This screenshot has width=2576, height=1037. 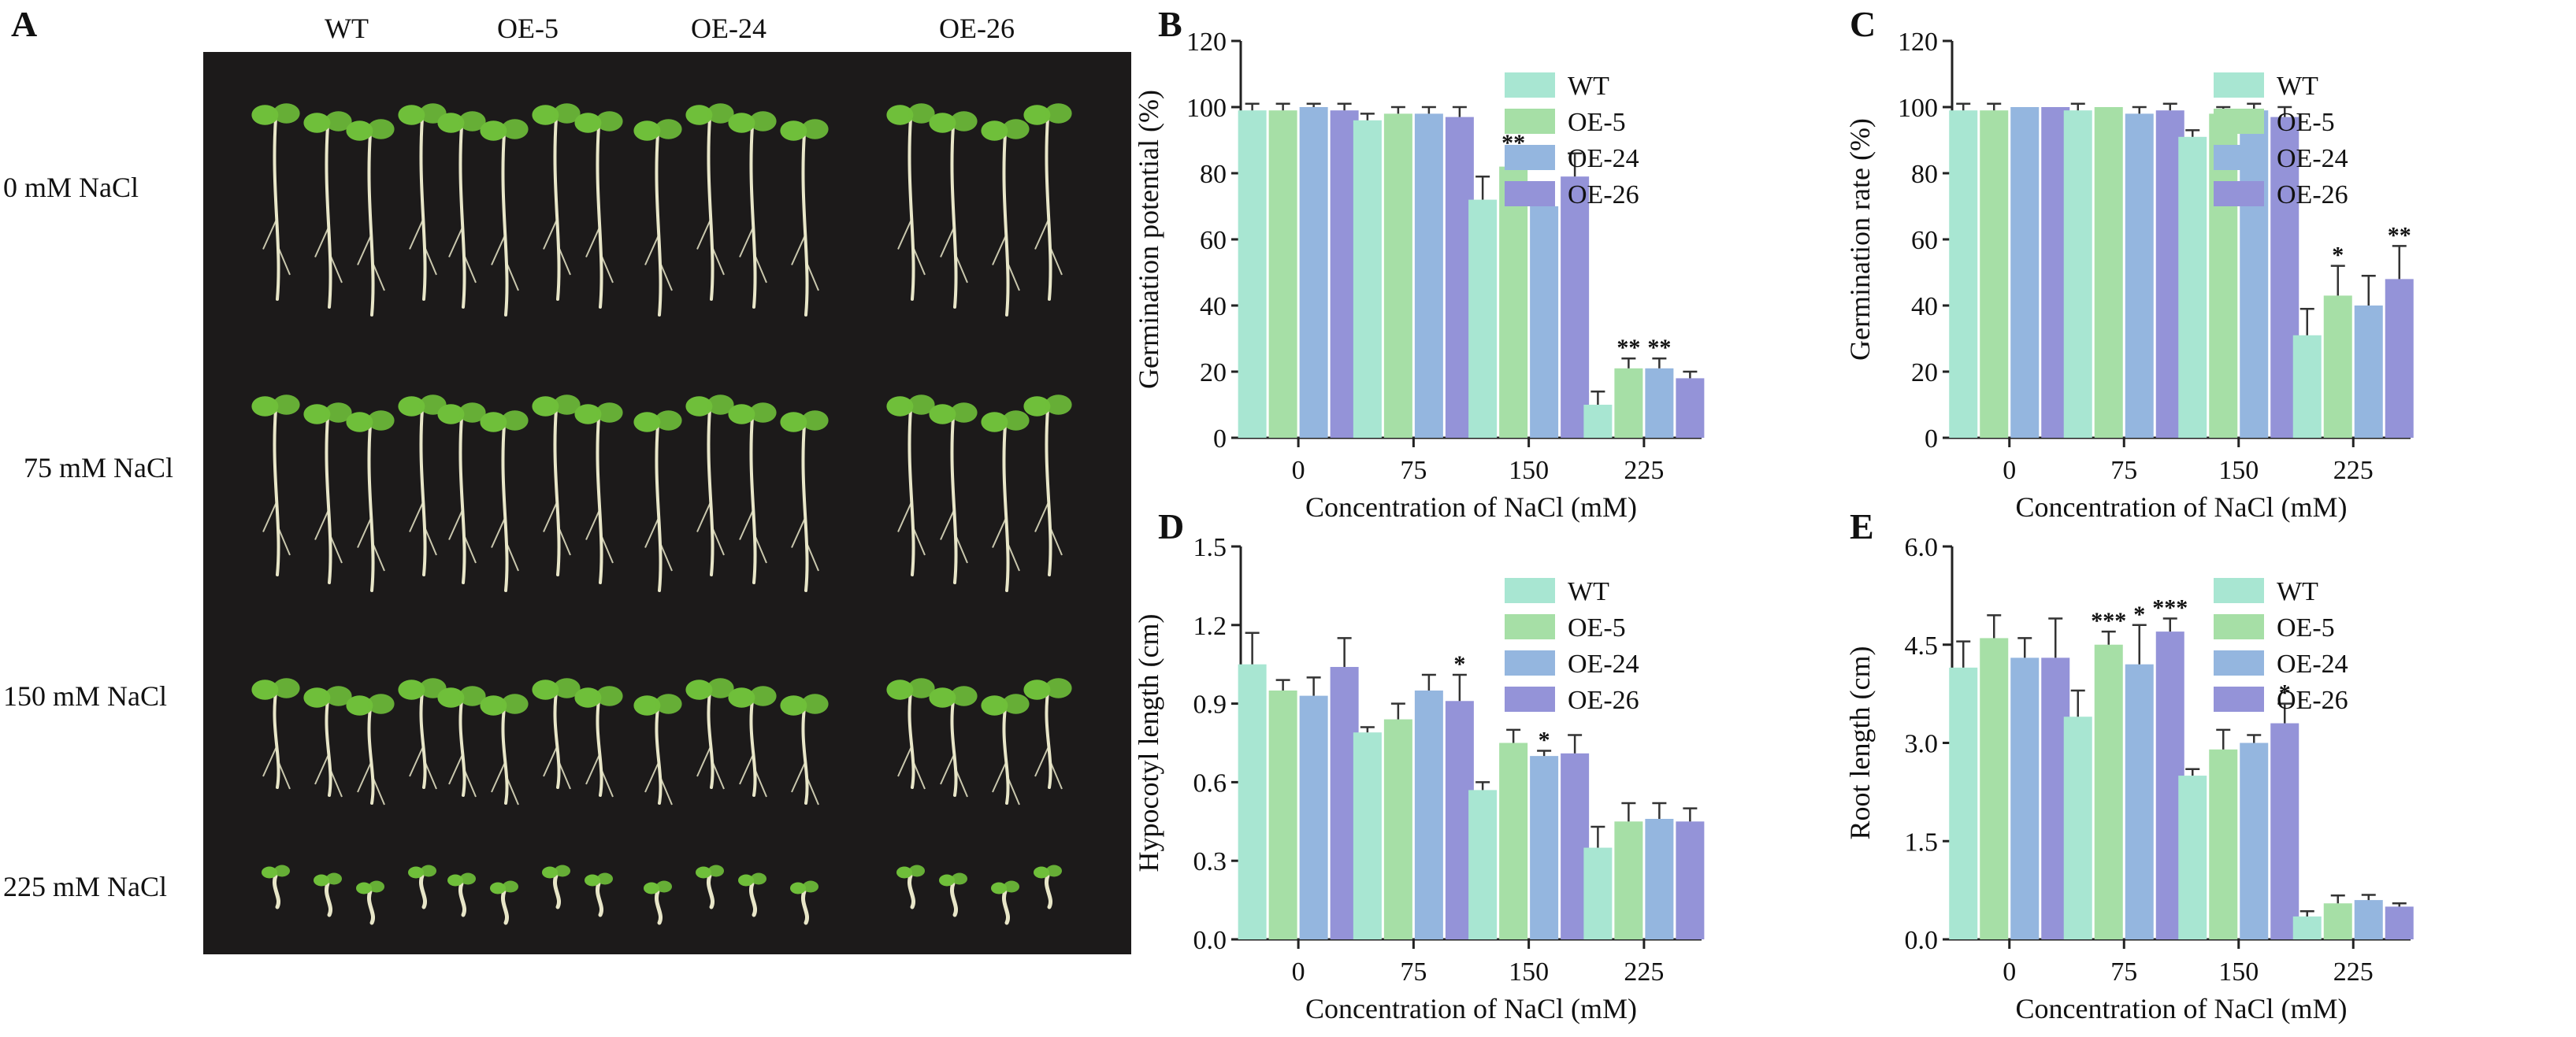 What do you see at coordinates (1860, 743) in the screenshot?
I see `y-axis-title: Root length (cm)` at bounding box center [1860, 743].